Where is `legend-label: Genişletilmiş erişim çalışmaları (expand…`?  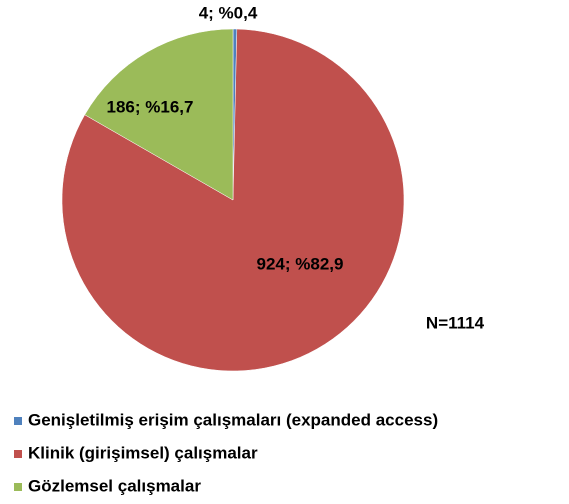 legend-label: Genişletilmiş erişim çalışmaları (expand… is located at coordinates (233, 419).